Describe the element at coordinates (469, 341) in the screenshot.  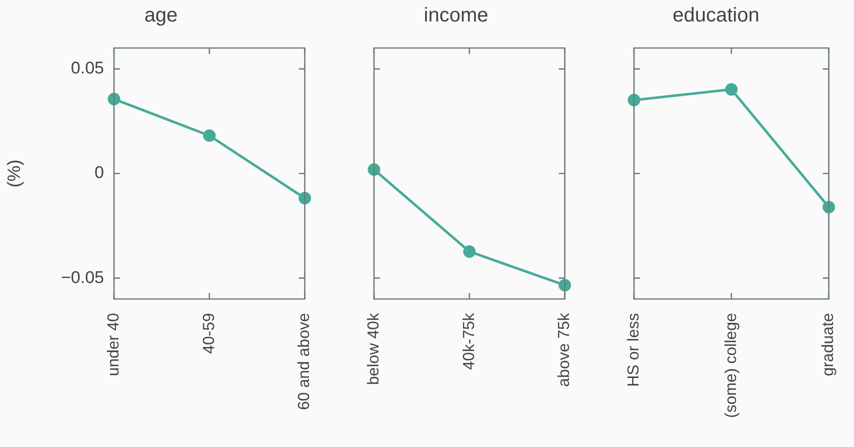
I see `x-tick-label: 40k-75k` at that location.